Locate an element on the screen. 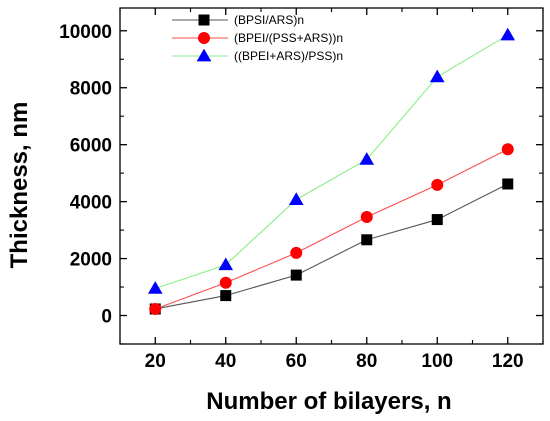  x-tick-label: 40 is located at coordinates (225, 361).